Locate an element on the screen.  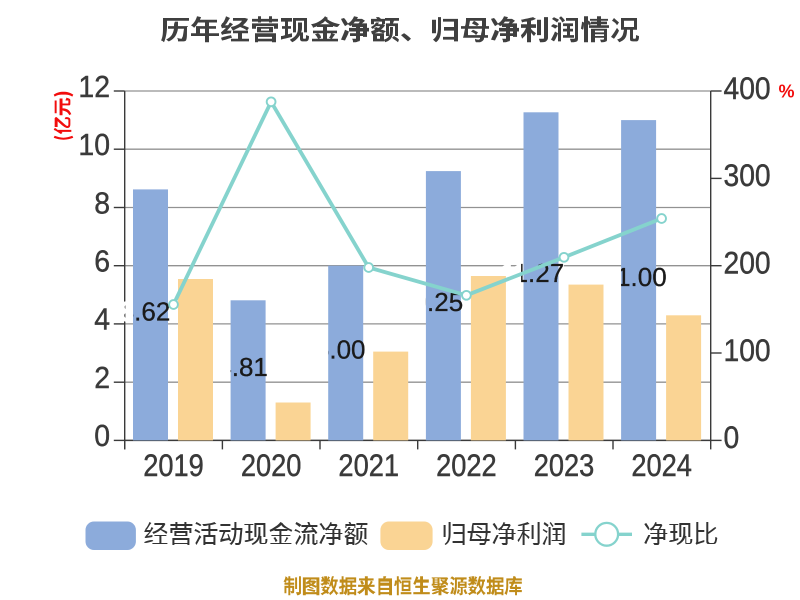
svg-text: 6 is located at coordinates (102, 262).